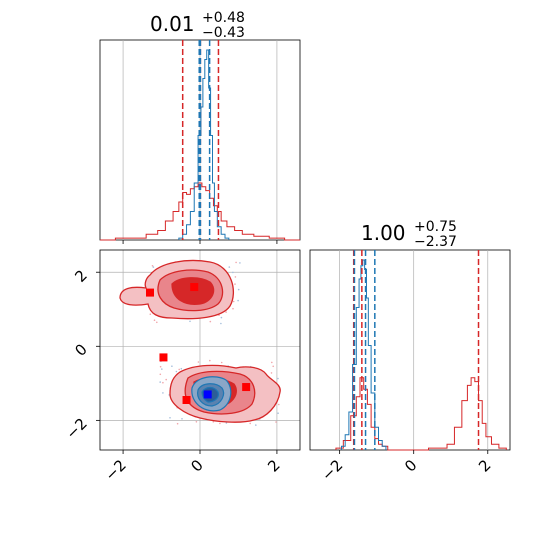 This screenshot has width=550, height=550. I want to click on histogram-param-1-curves, so click(200, 145).